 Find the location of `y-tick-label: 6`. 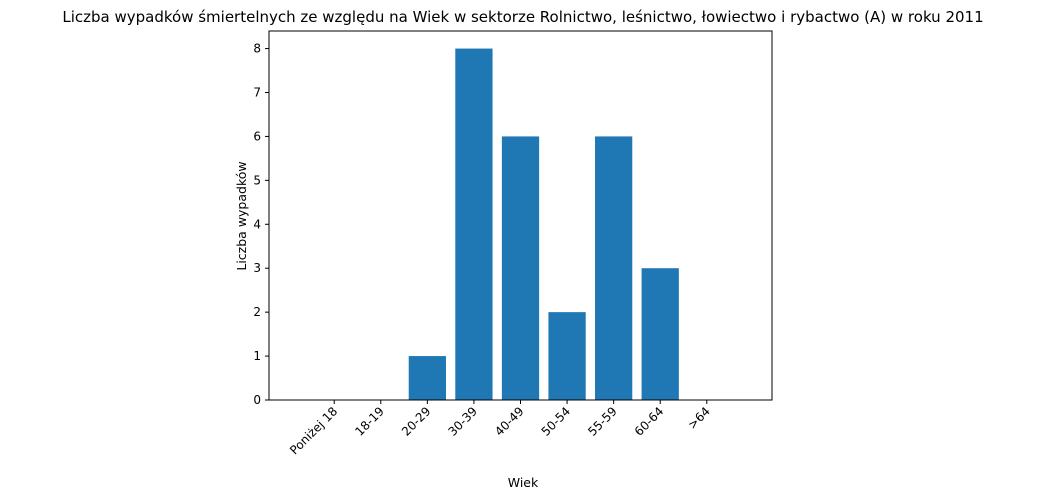

y-tick-label: 6 is located at coordinates (257, 136).